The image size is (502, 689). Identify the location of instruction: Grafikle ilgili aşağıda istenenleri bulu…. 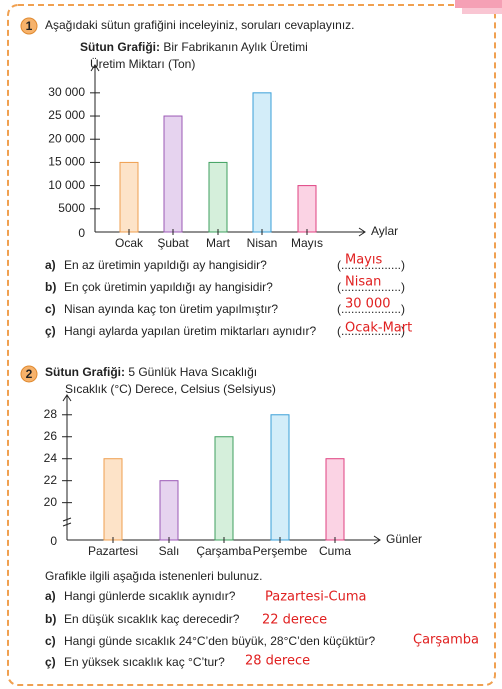
(153, 576).